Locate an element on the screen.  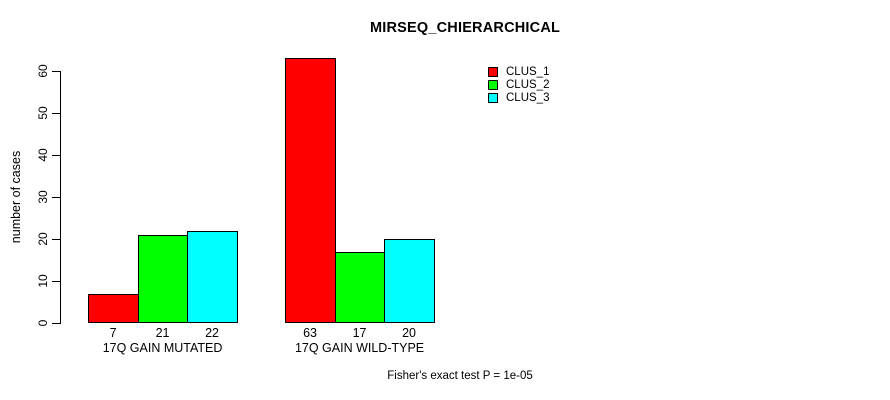
bar-value-label: 7 is located at coordinates (113, 333).